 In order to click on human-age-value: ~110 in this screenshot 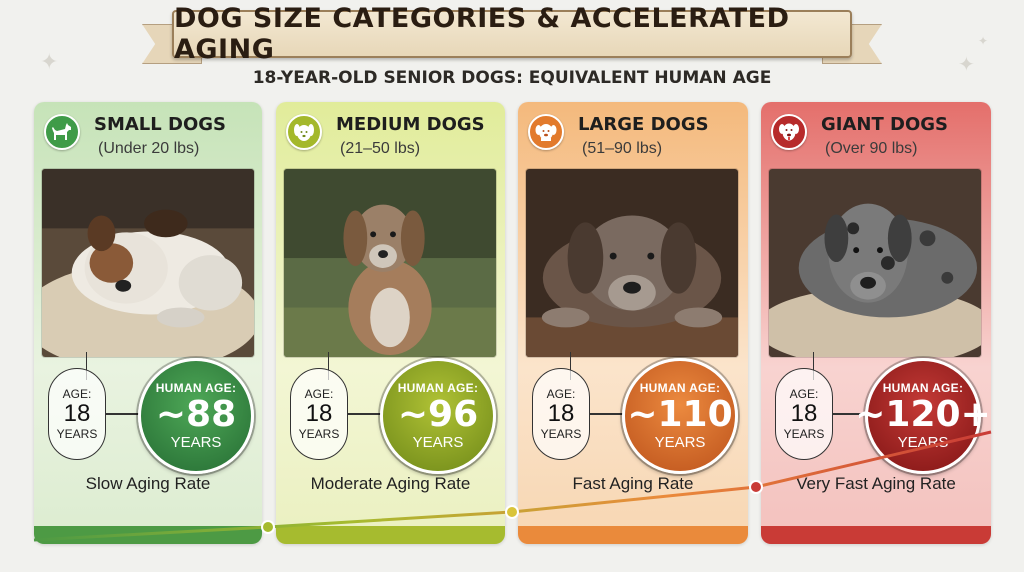, I will do `click(680, 414)`.